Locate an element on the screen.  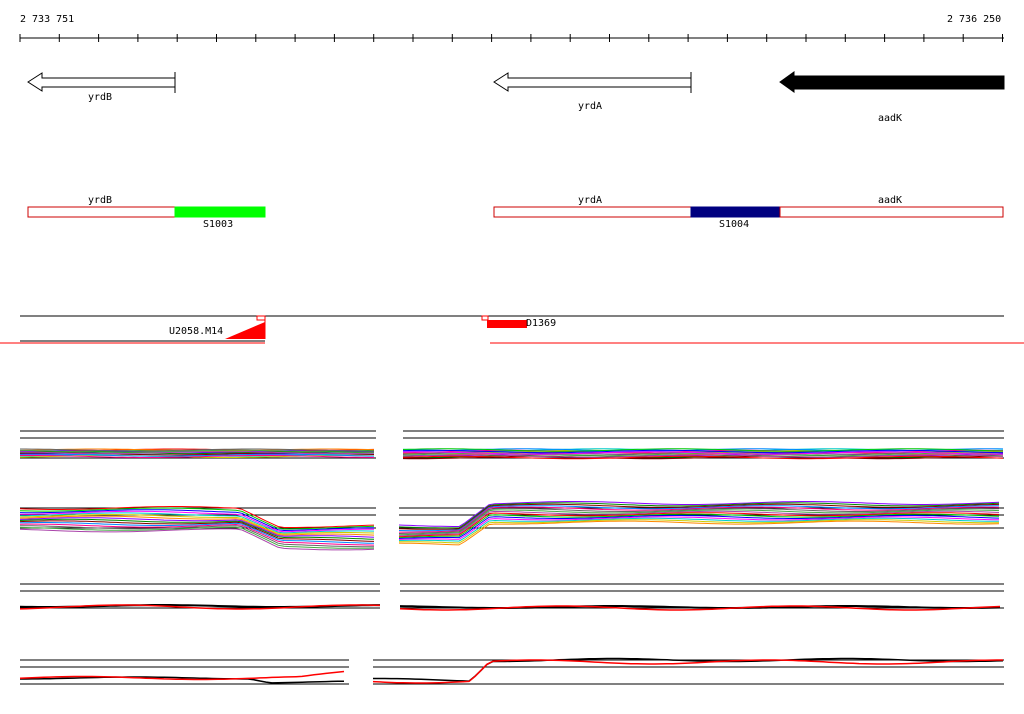
feature-label-D1369: D1369 is located at coordinates (541, 323).